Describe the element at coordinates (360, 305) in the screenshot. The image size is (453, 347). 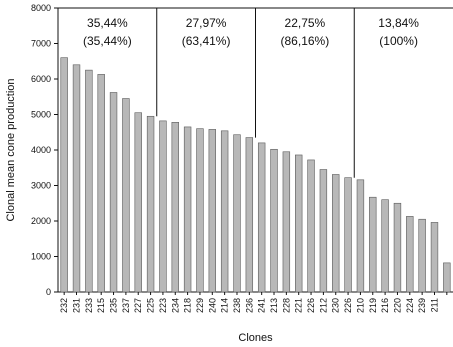
I see `x-tick-label: 210` at that location.